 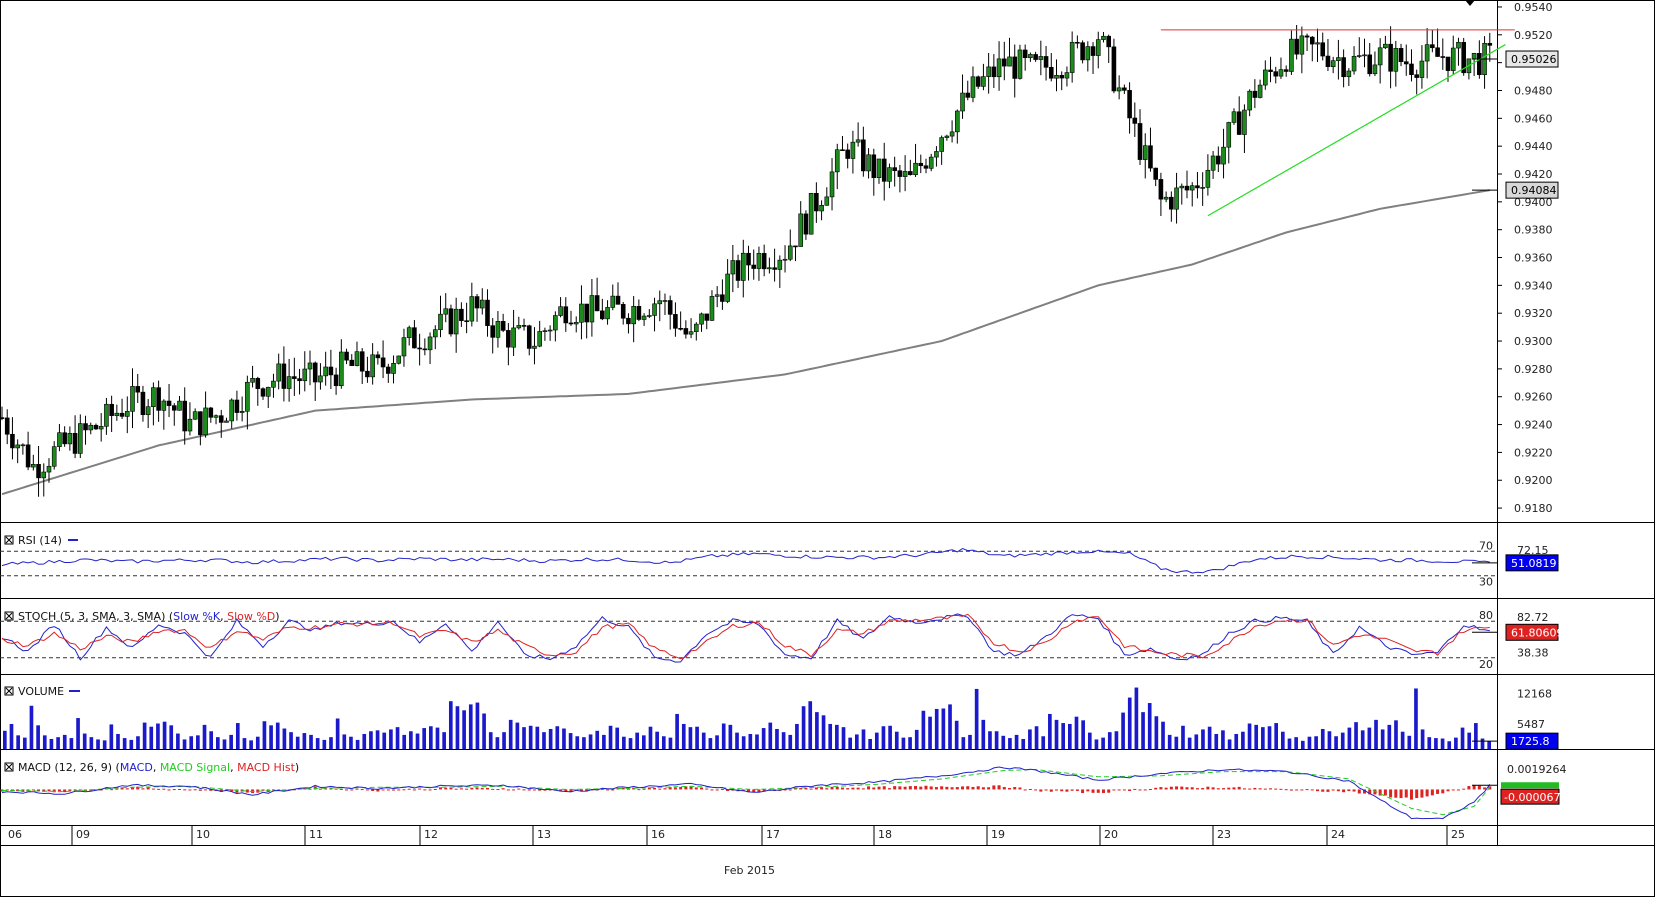 What do you see at coordinates (41, 691) in the screenshot?
I see `volume-label: VOLUME` at bounding box center [41, 691].